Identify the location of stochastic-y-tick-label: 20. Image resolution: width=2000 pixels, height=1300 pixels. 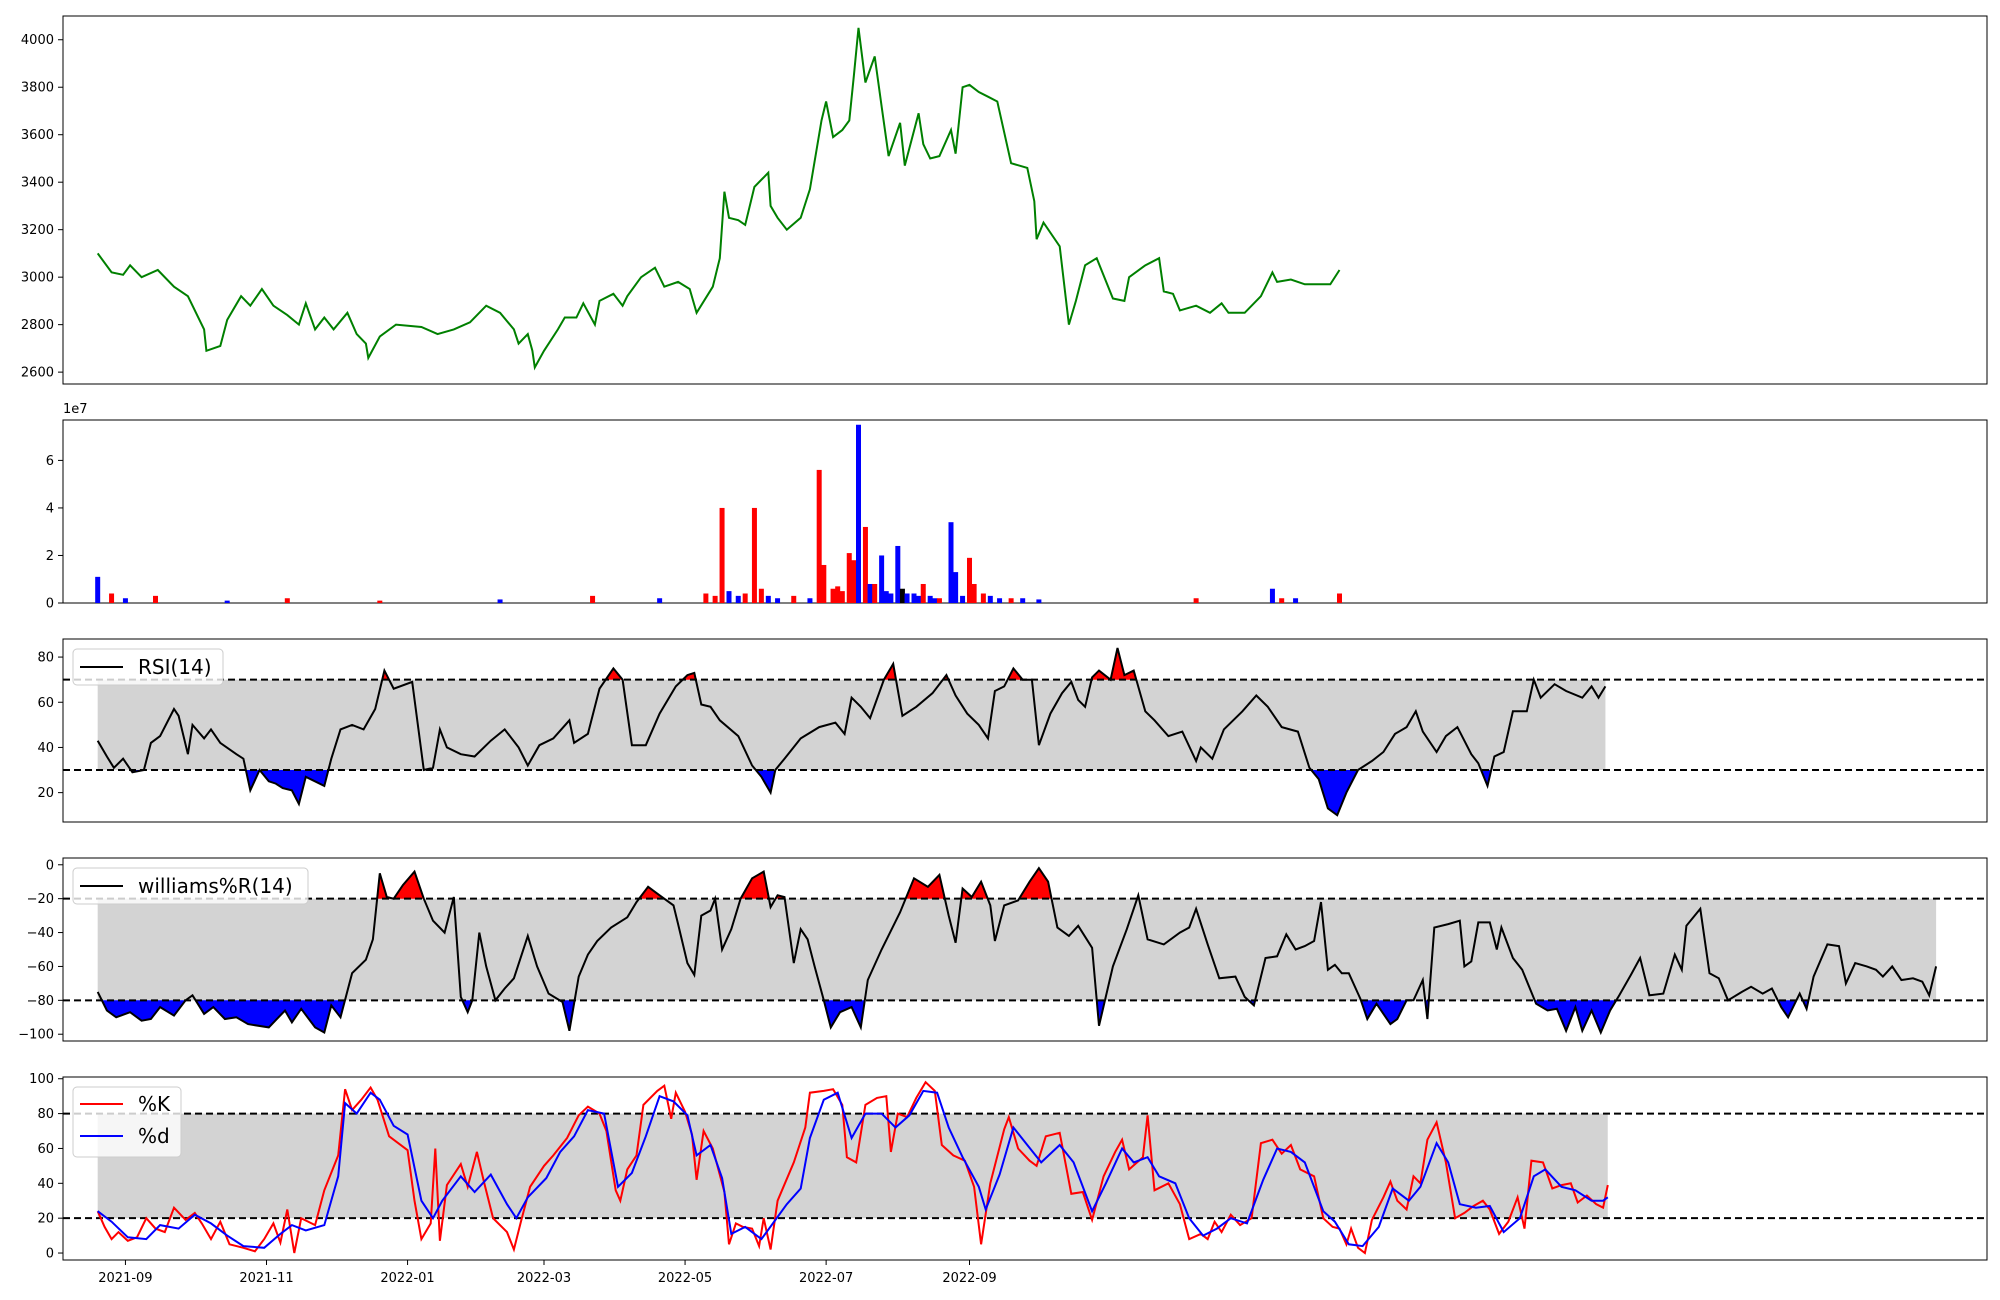
(45, 1219).